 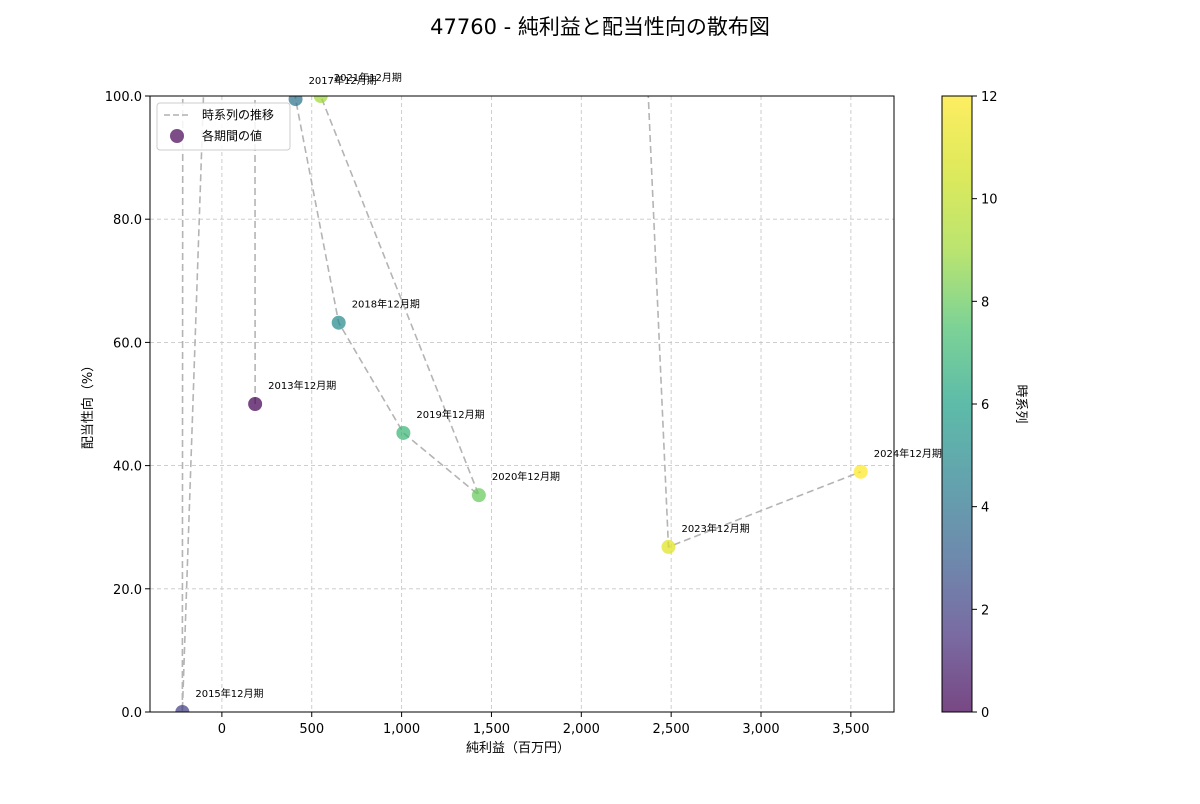 I want to click on legend-box, so click(x=223, y=126).